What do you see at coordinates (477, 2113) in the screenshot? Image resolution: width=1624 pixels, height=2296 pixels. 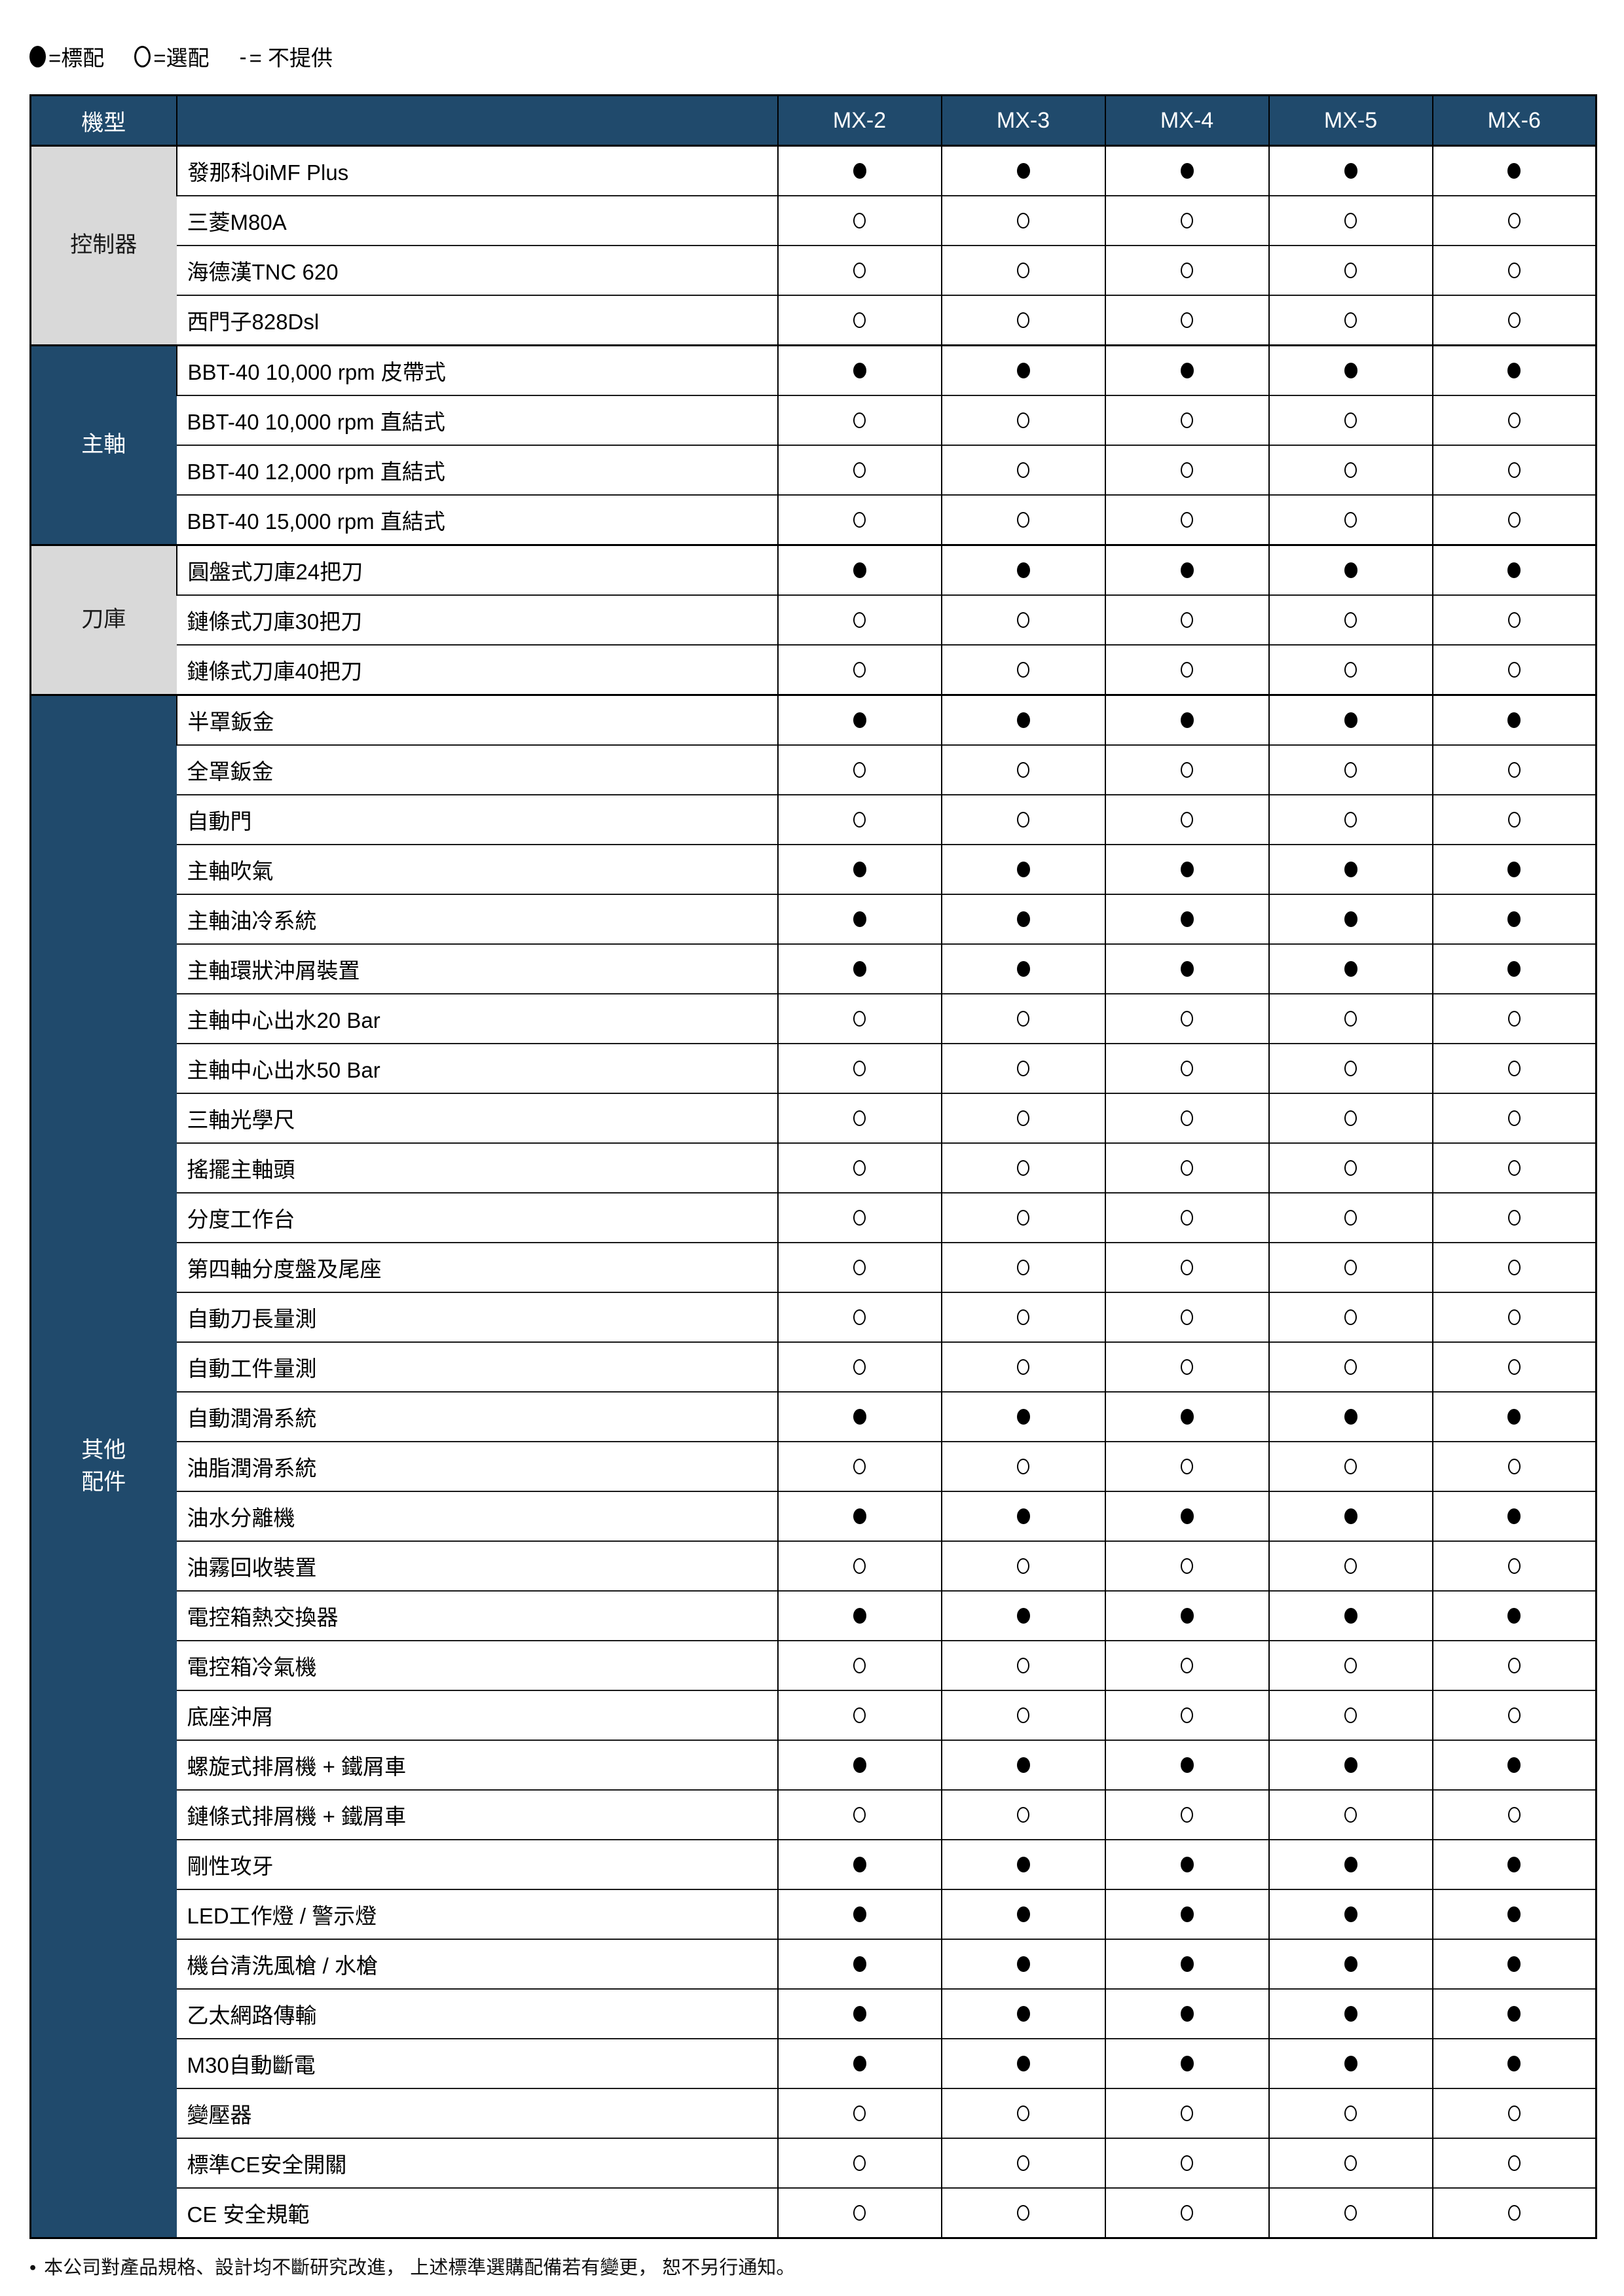 I see `row-label: 變壓器` at bounding box center [477, 2113].